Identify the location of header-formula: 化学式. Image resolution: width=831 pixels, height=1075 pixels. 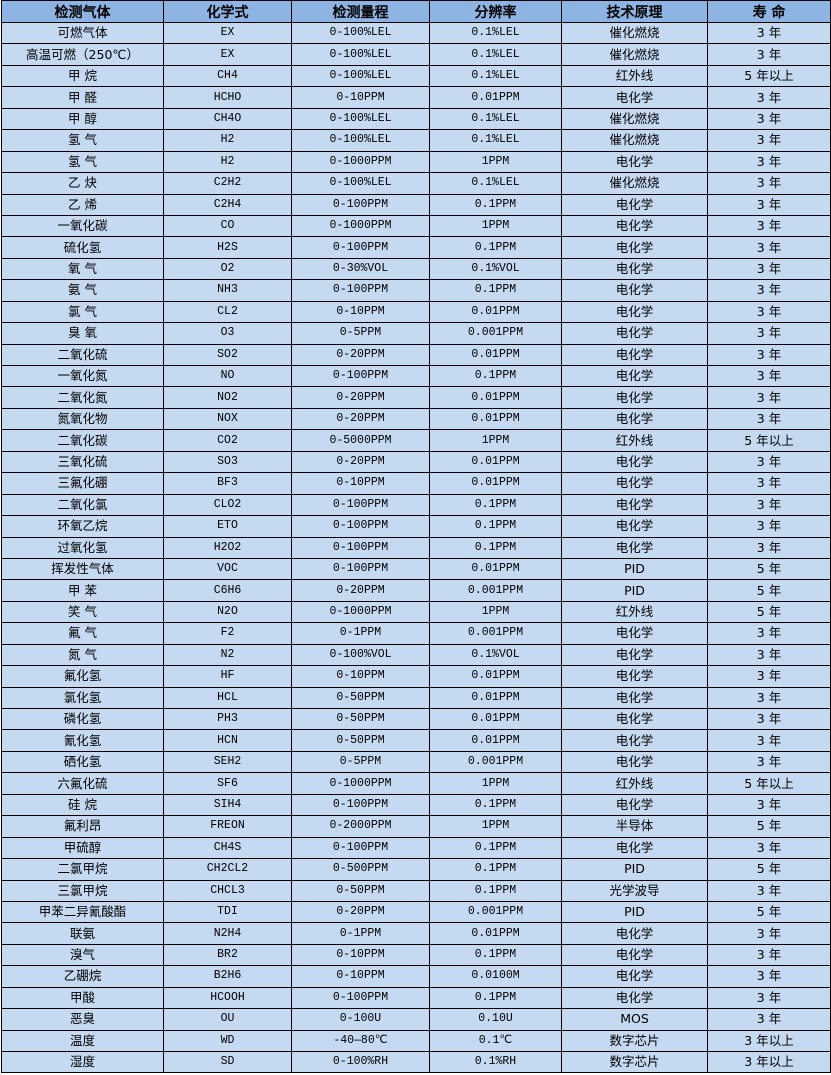
(227, 11).